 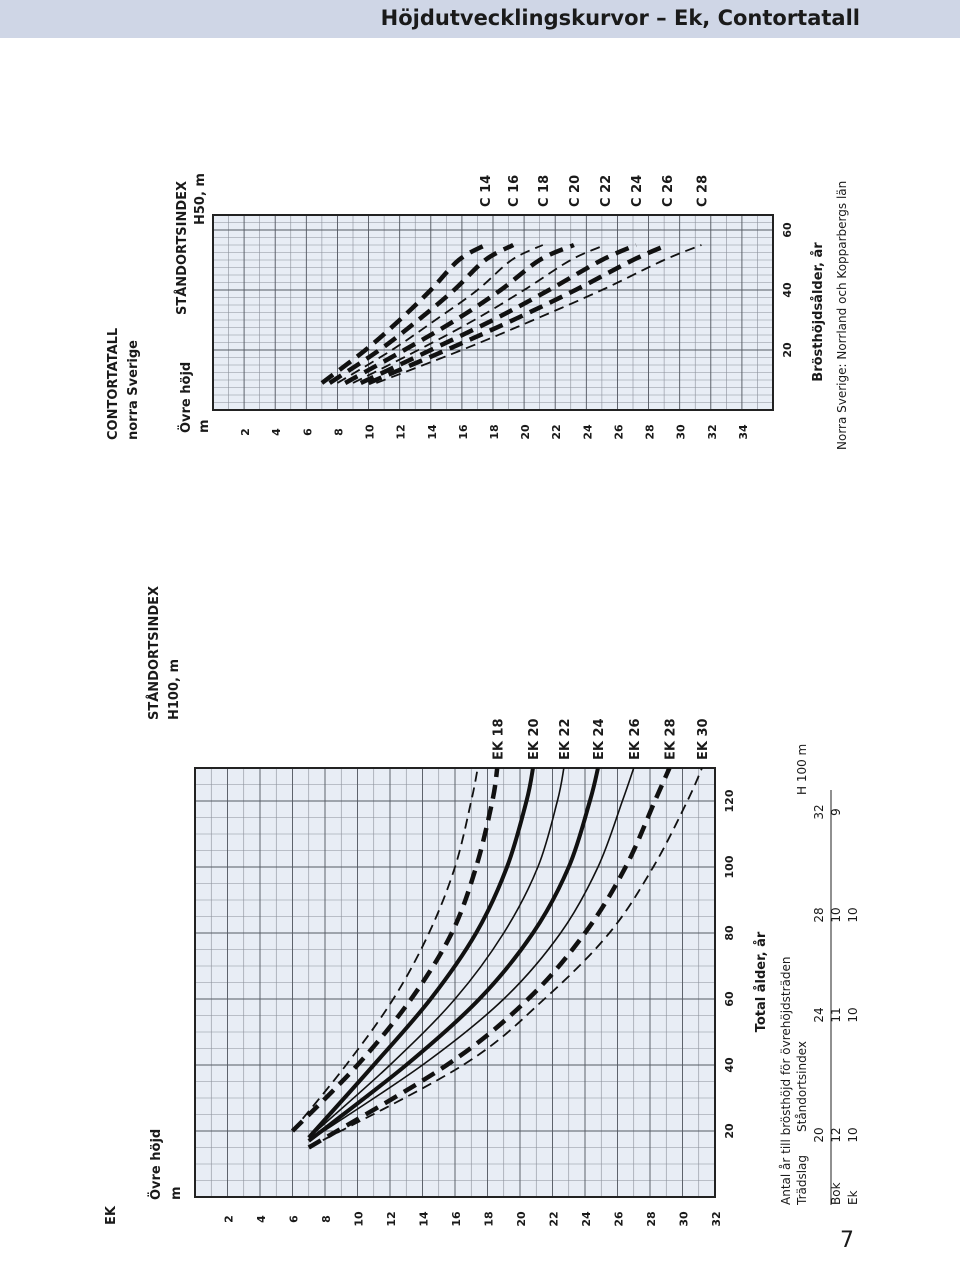 What do you see at coordinates (819, 1134) in the screenshot?
I see `table-index-value: 20` at bounding box center [819, 1134].